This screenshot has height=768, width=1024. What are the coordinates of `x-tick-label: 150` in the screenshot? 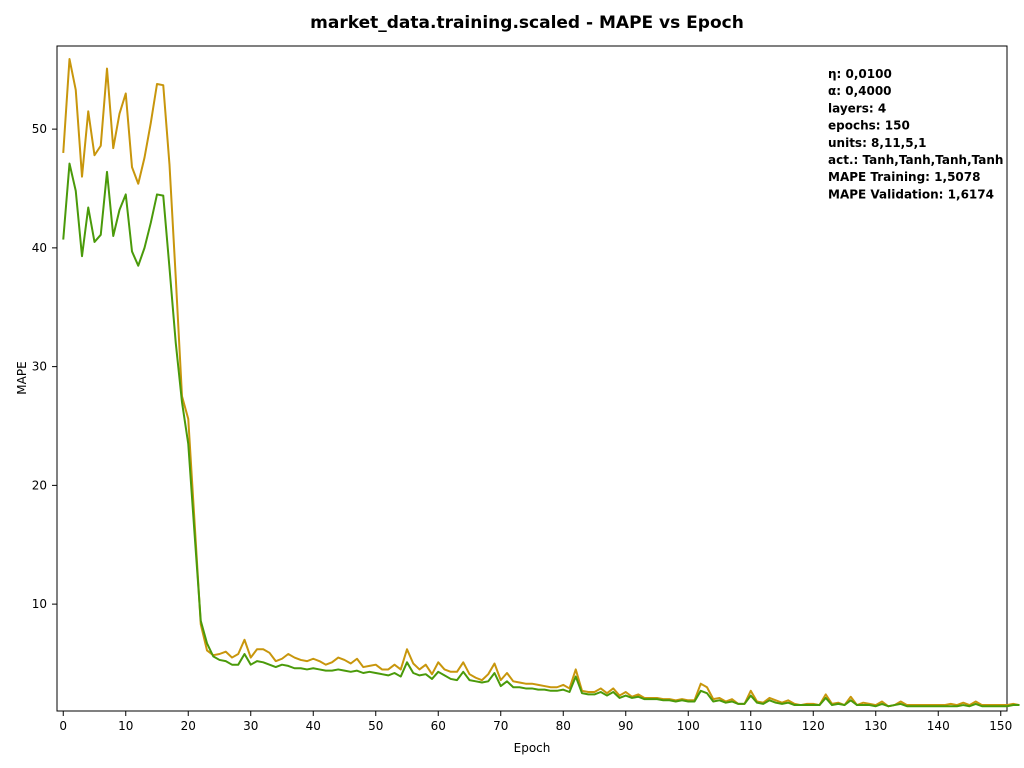 It's located at (1000, 726).